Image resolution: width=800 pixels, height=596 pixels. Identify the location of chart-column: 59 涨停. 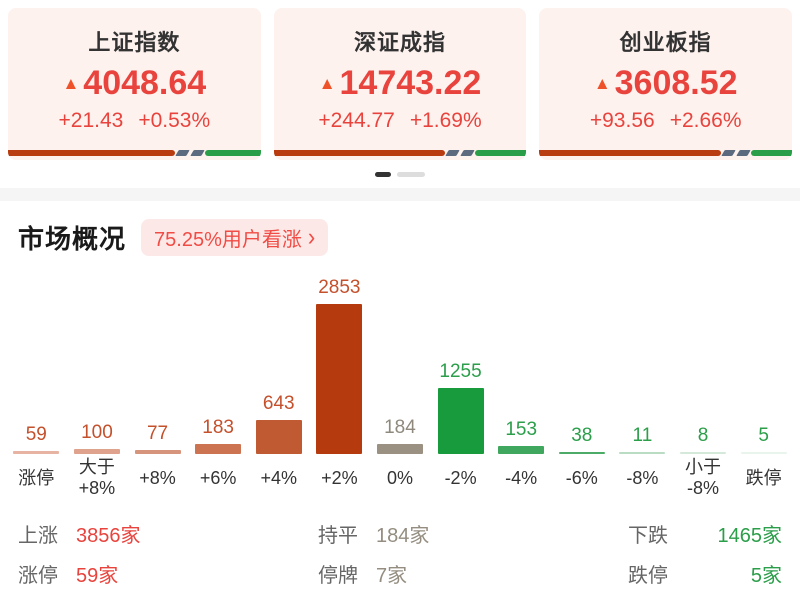
(36, 385).